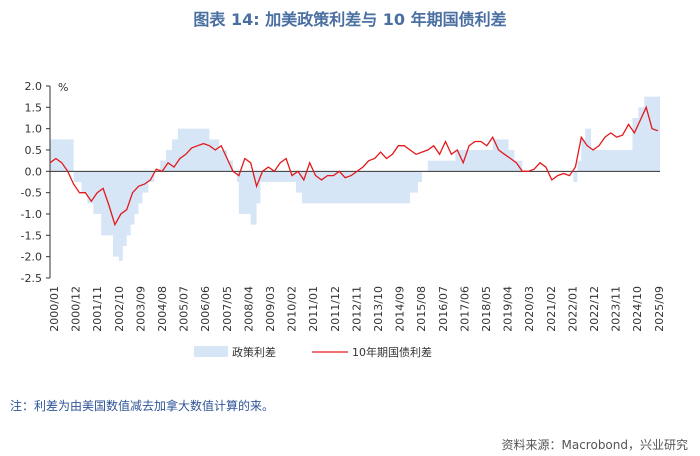 The width and height of the screenshot is (700, 456). I want to click on y-tick-label: -2.0, so click(31, 257).